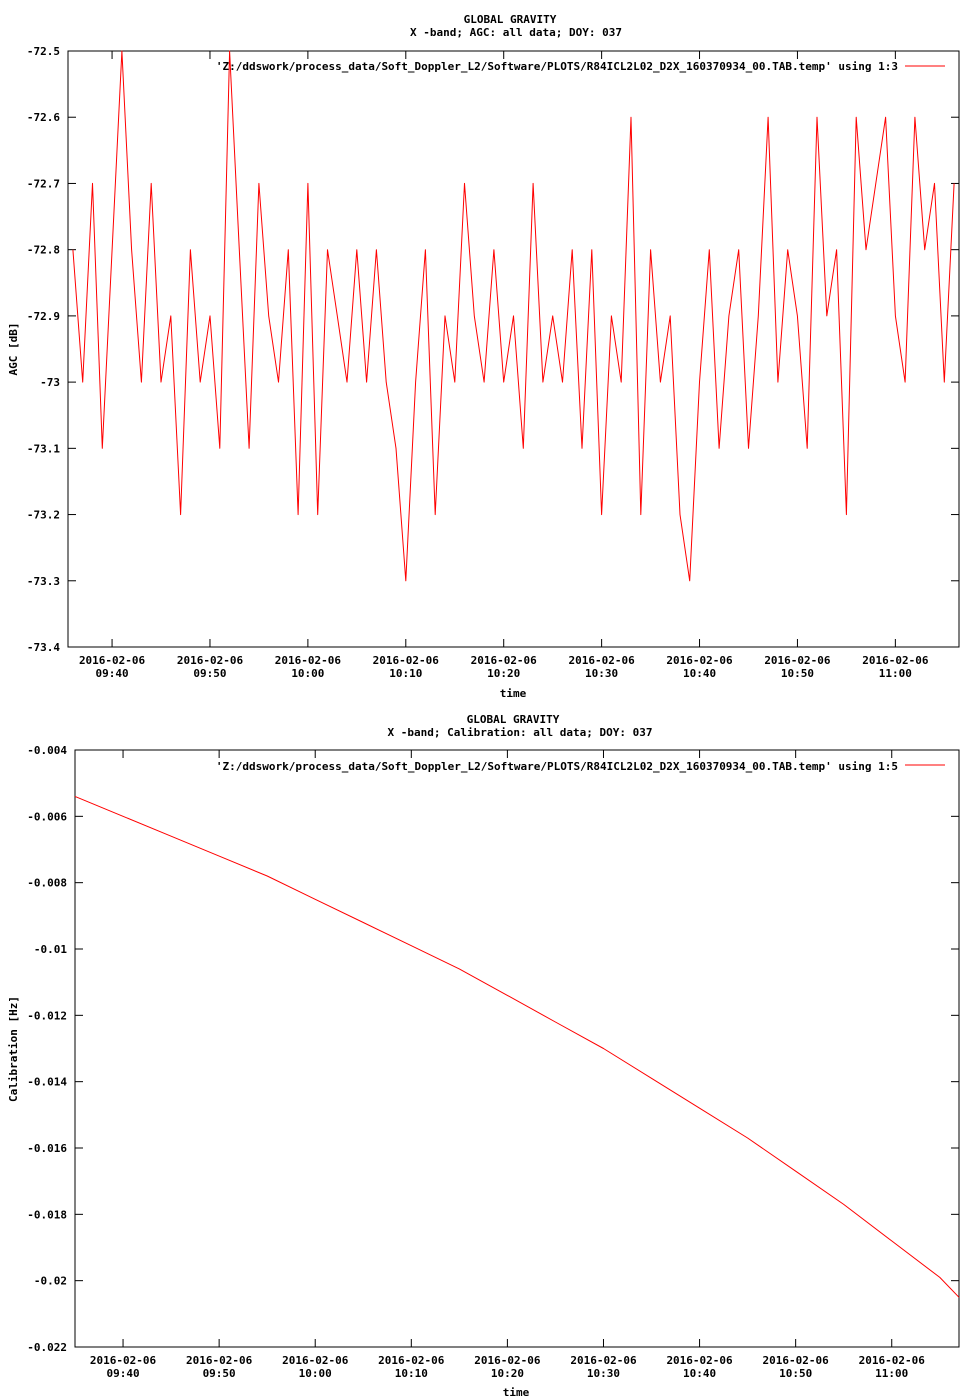 Image resolution: width=980 pixels, height=1400 pixels. Describe the element at coordinates (43, 117) in the screenshot. I see `y-tick-label: -72.6` at that location.